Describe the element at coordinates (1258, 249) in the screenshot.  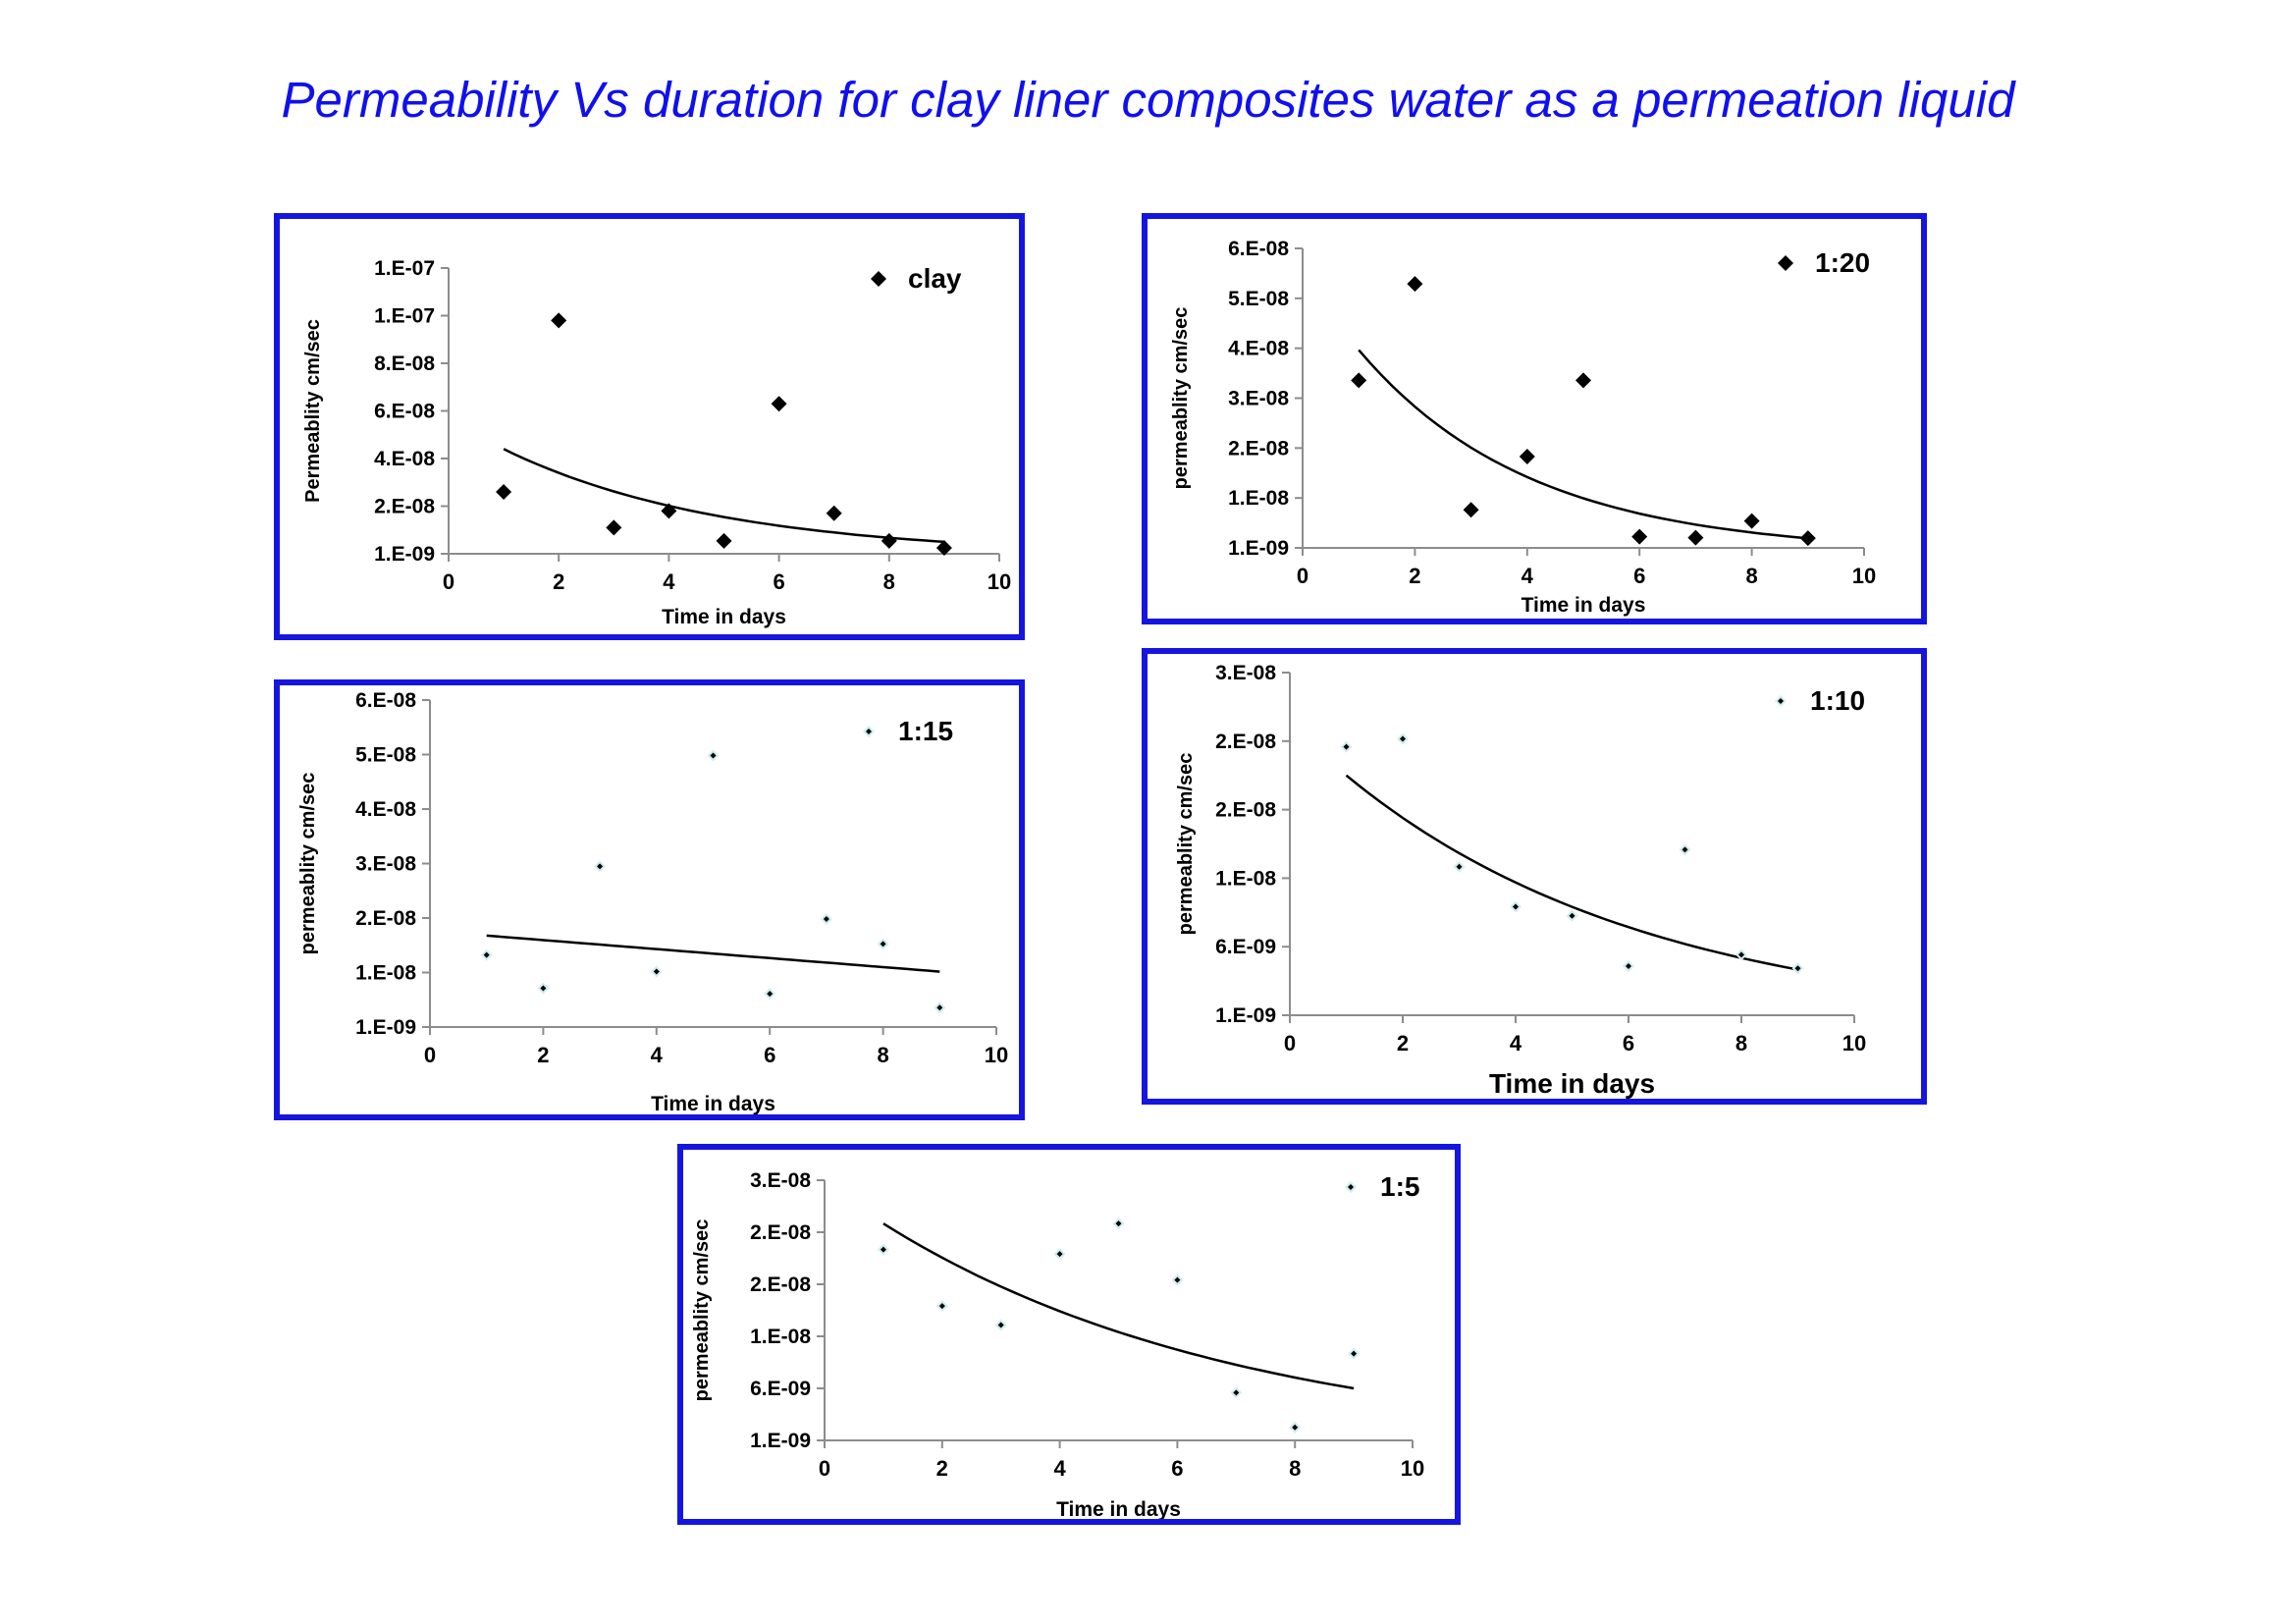
I see `y-tick-label: 6.E-08` at that location.